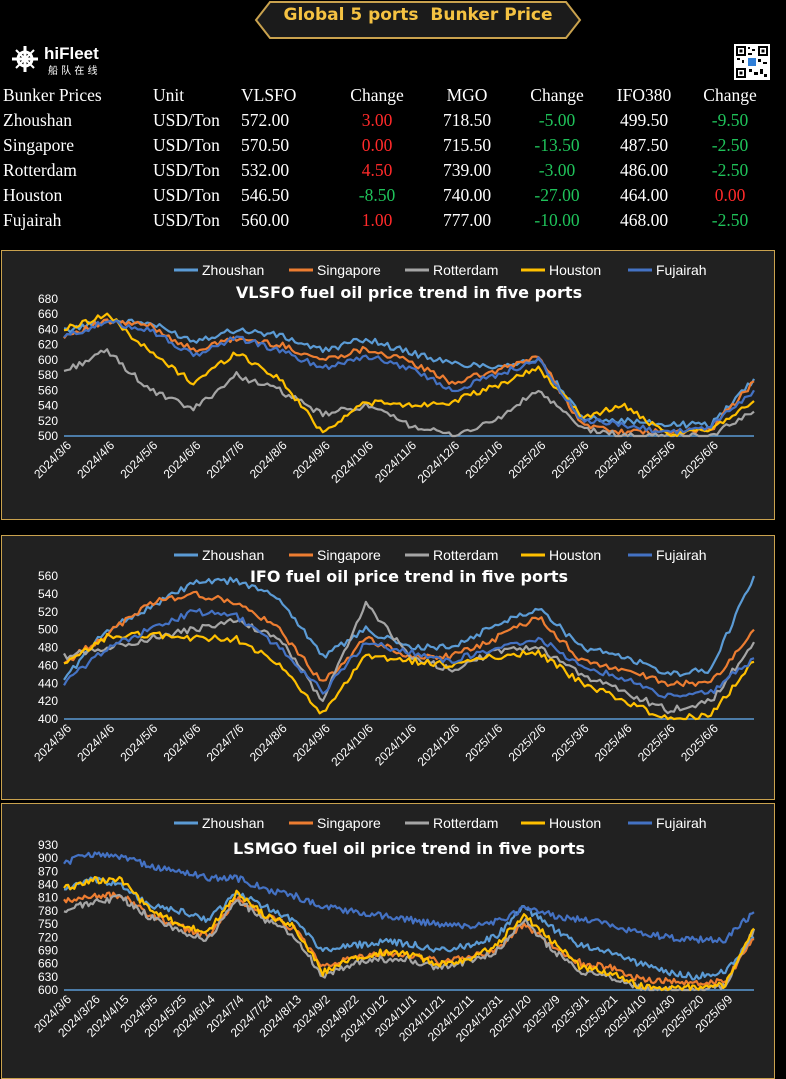 The width and height of the screenshot is (786, 1079). Describe the element at coordinates (557, 120) in the screenshot. I see `mgo-change: -5.00` at that location.